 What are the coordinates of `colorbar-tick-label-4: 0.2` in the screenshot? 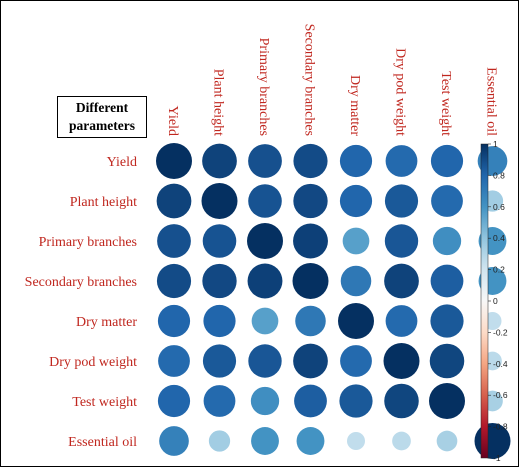 It's located at (499, 270).